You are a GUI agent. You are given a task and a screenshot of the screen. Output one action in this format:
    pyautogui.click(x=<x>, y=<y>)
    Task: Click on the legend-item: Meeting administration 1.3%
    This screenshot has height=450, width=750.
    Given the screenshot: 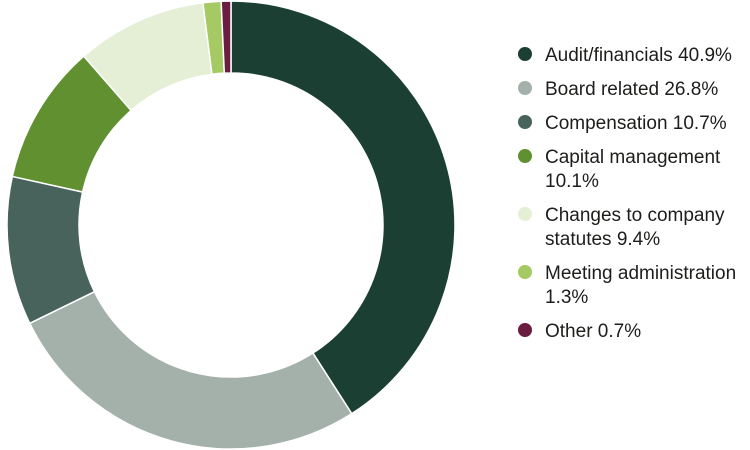 What is the action you would take?
    pyautogui.click(x=630, y=286)
    